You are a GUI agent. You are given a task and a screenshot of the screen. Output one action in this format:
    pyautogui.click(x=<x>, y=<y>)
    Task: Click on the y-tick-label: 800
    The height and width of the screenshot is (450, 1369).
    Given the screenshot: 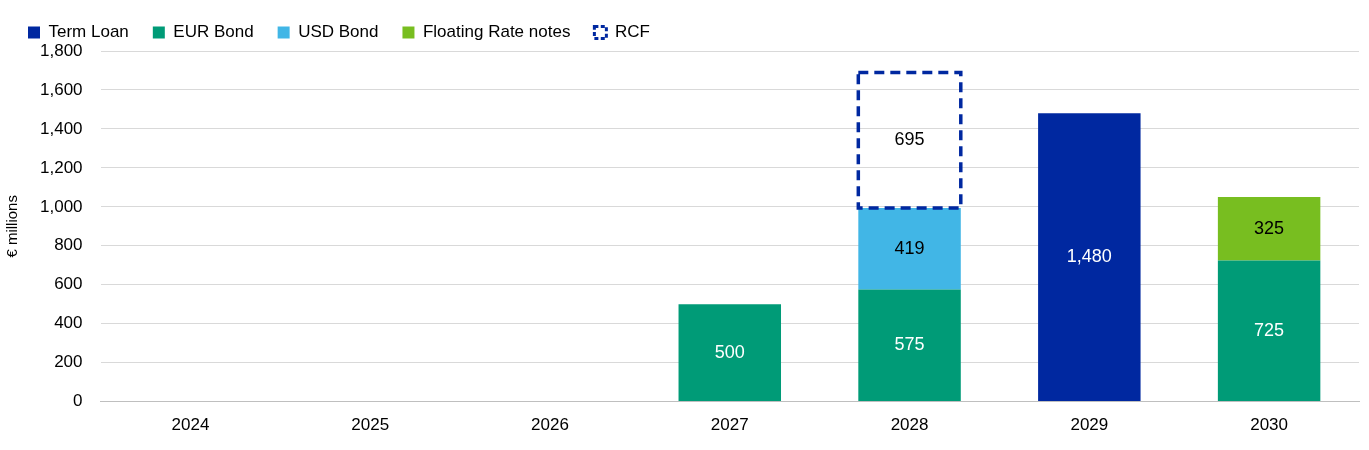 What is the action you would take?
    pyautogui.click(x=68, y=245)
    